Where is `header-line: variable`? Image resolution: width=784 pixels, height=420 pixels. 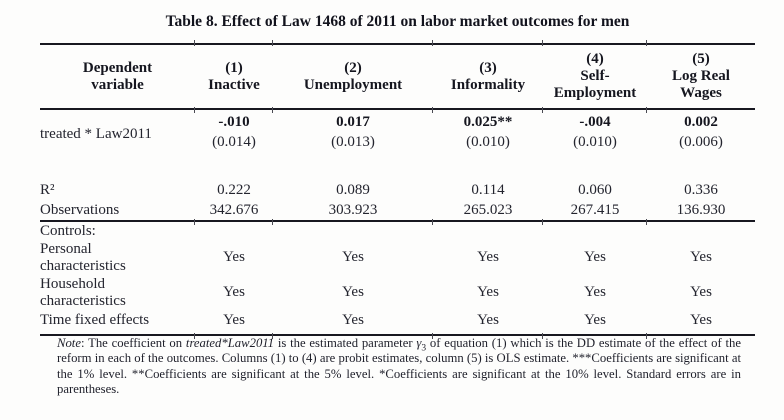
header-line: variable is located at coordinates (117, 84).